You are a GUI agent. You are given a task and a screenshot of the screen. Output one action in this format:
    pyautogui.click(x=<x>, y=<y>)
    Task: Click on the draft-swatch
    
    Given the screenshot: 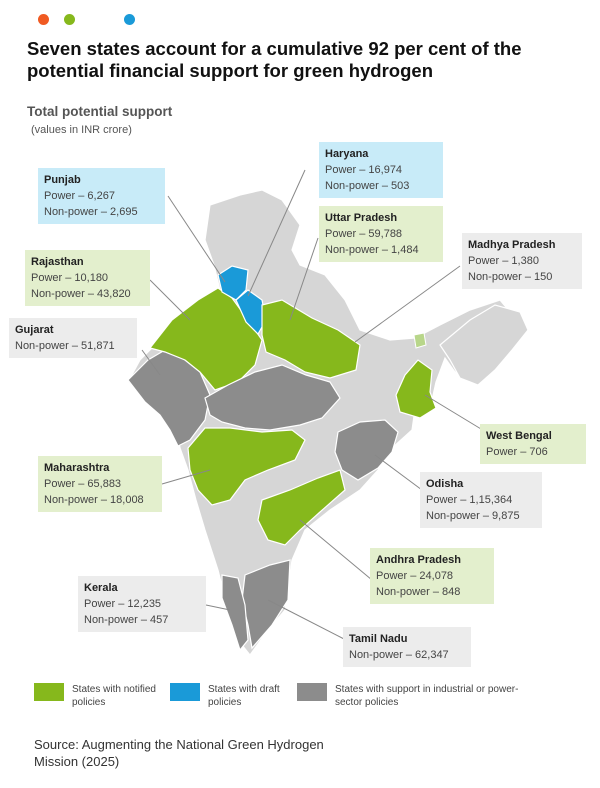 What is the action you would take?
    pyautogui.click(x=185, y=692)
    